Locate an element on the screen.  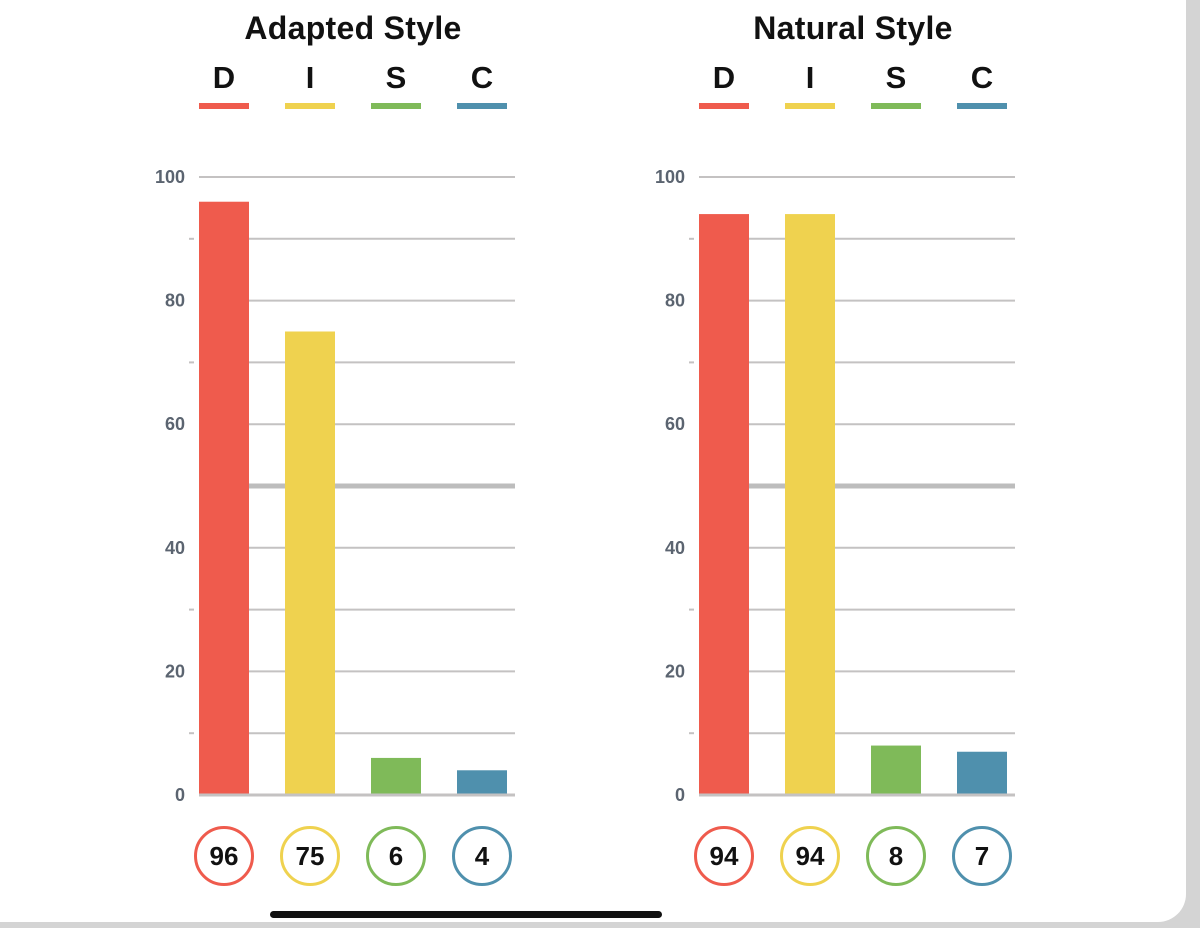
value-circle-i: 94 is located at coordinates (810, 856).